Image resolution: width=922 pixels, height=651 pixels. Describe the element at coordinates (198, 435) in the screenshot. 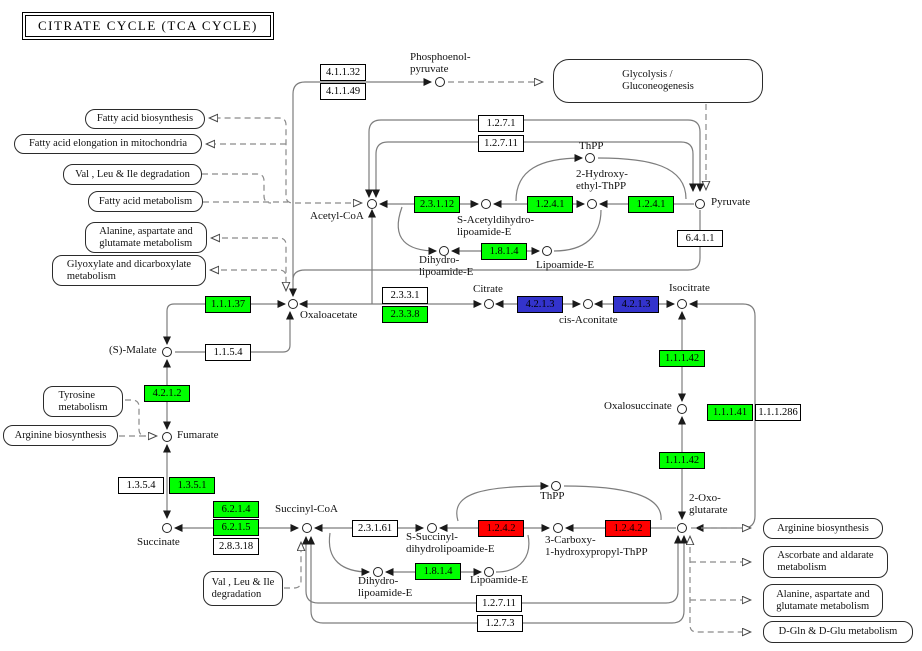

I see `compound-label-fumarate: Fumarate` at that location.